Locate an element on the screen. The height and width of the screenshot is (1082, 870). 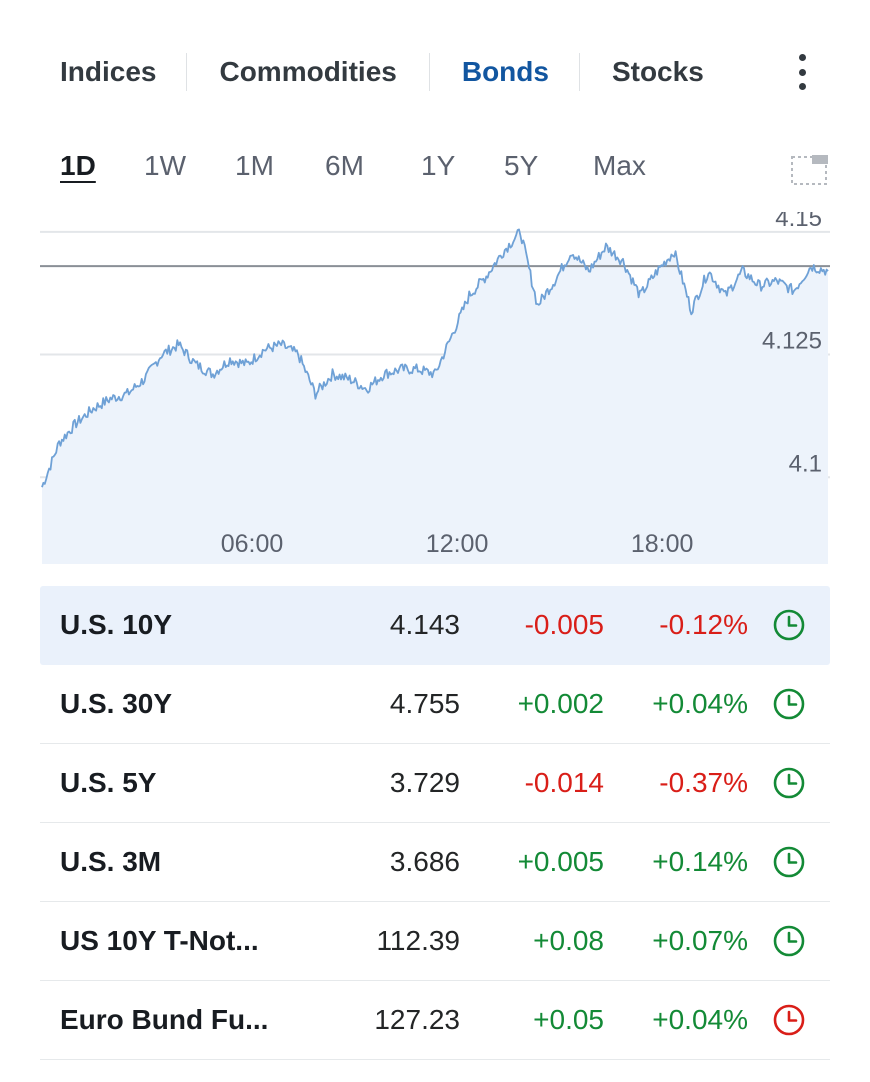
change-percent: +0.14% is located at coordinates (700, 861).